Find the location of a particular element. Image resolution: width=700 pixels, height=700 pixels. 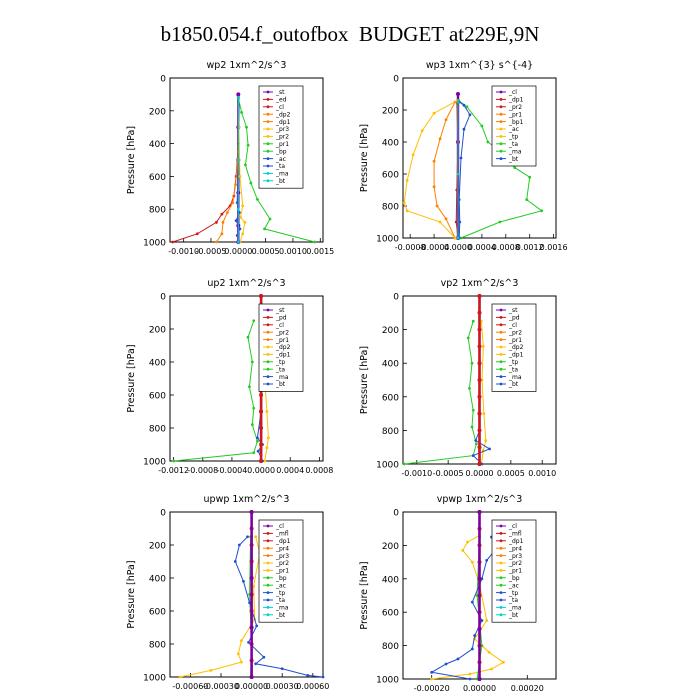

y-tick-label: 0 is located at coordinates (163, 514).